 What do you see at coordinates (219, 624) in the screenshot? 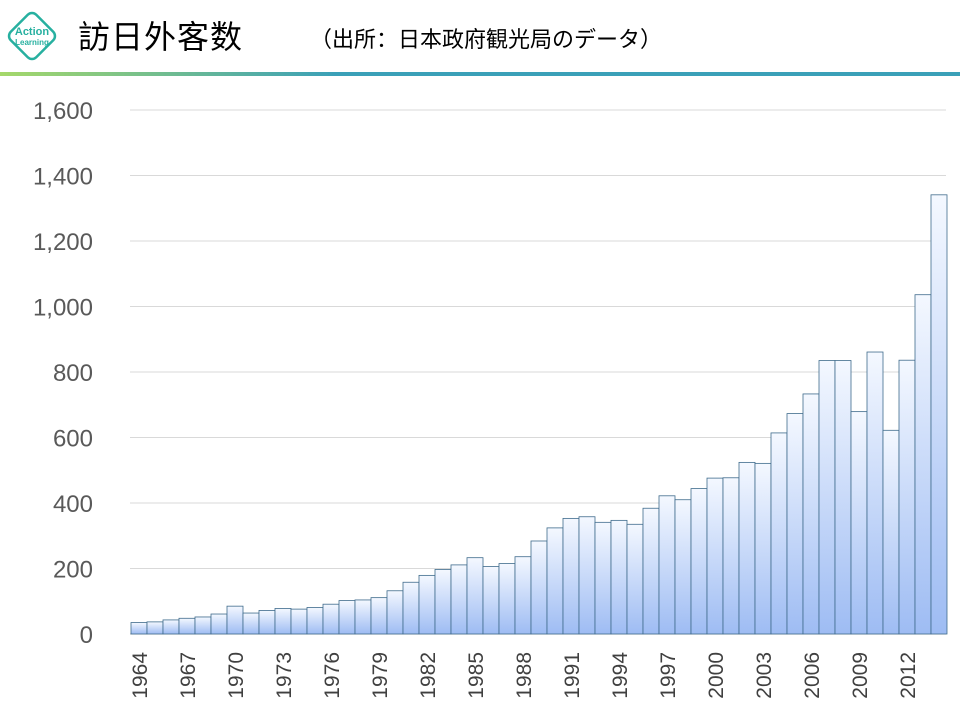
I see `bar-1969` at bounding box center [219, 624].